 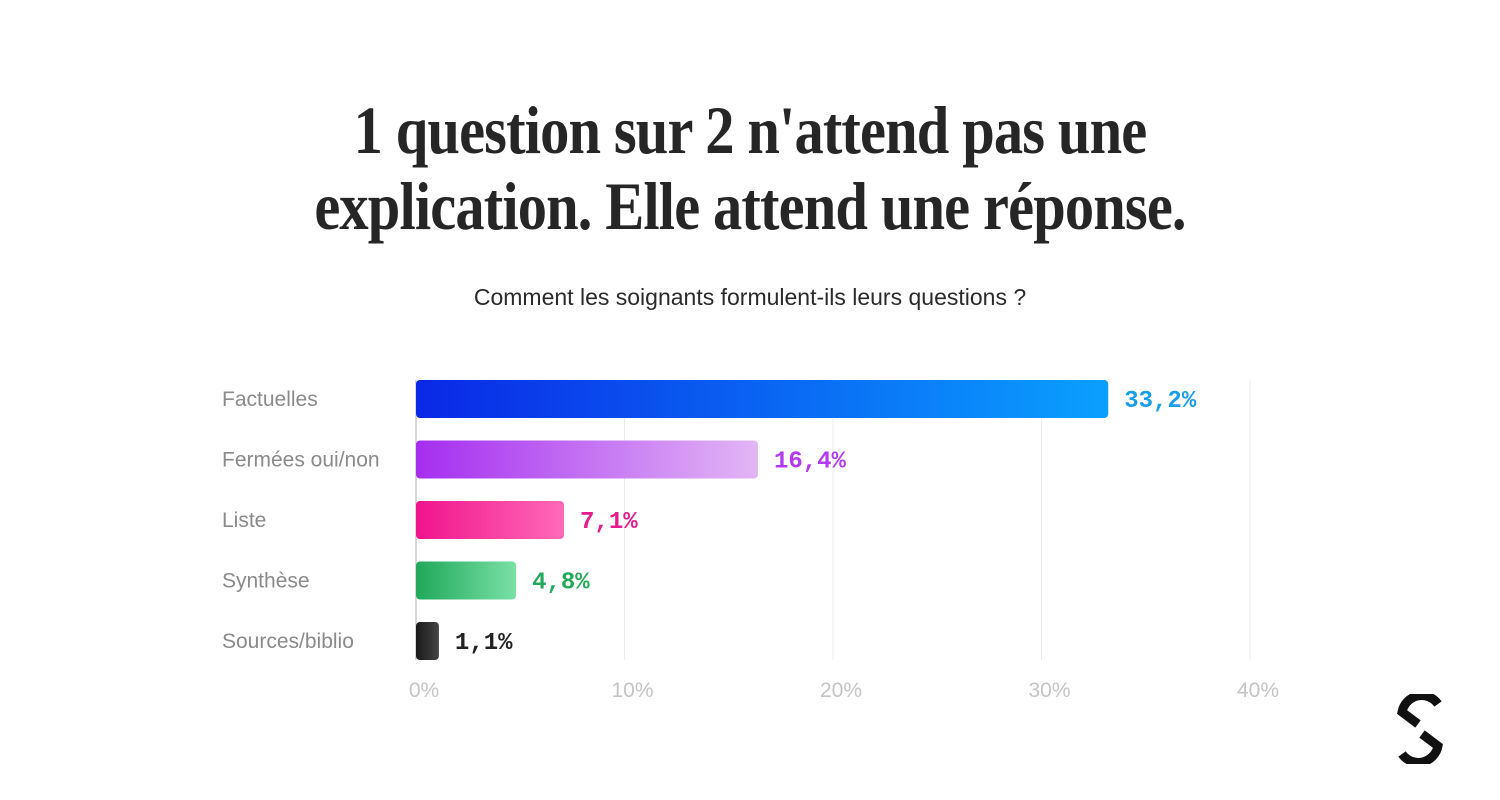 What do you see at coordinates (1049, 690) in the screenshot?
I see `x-tick-label: 30%` at bounding box center [1049, 690].